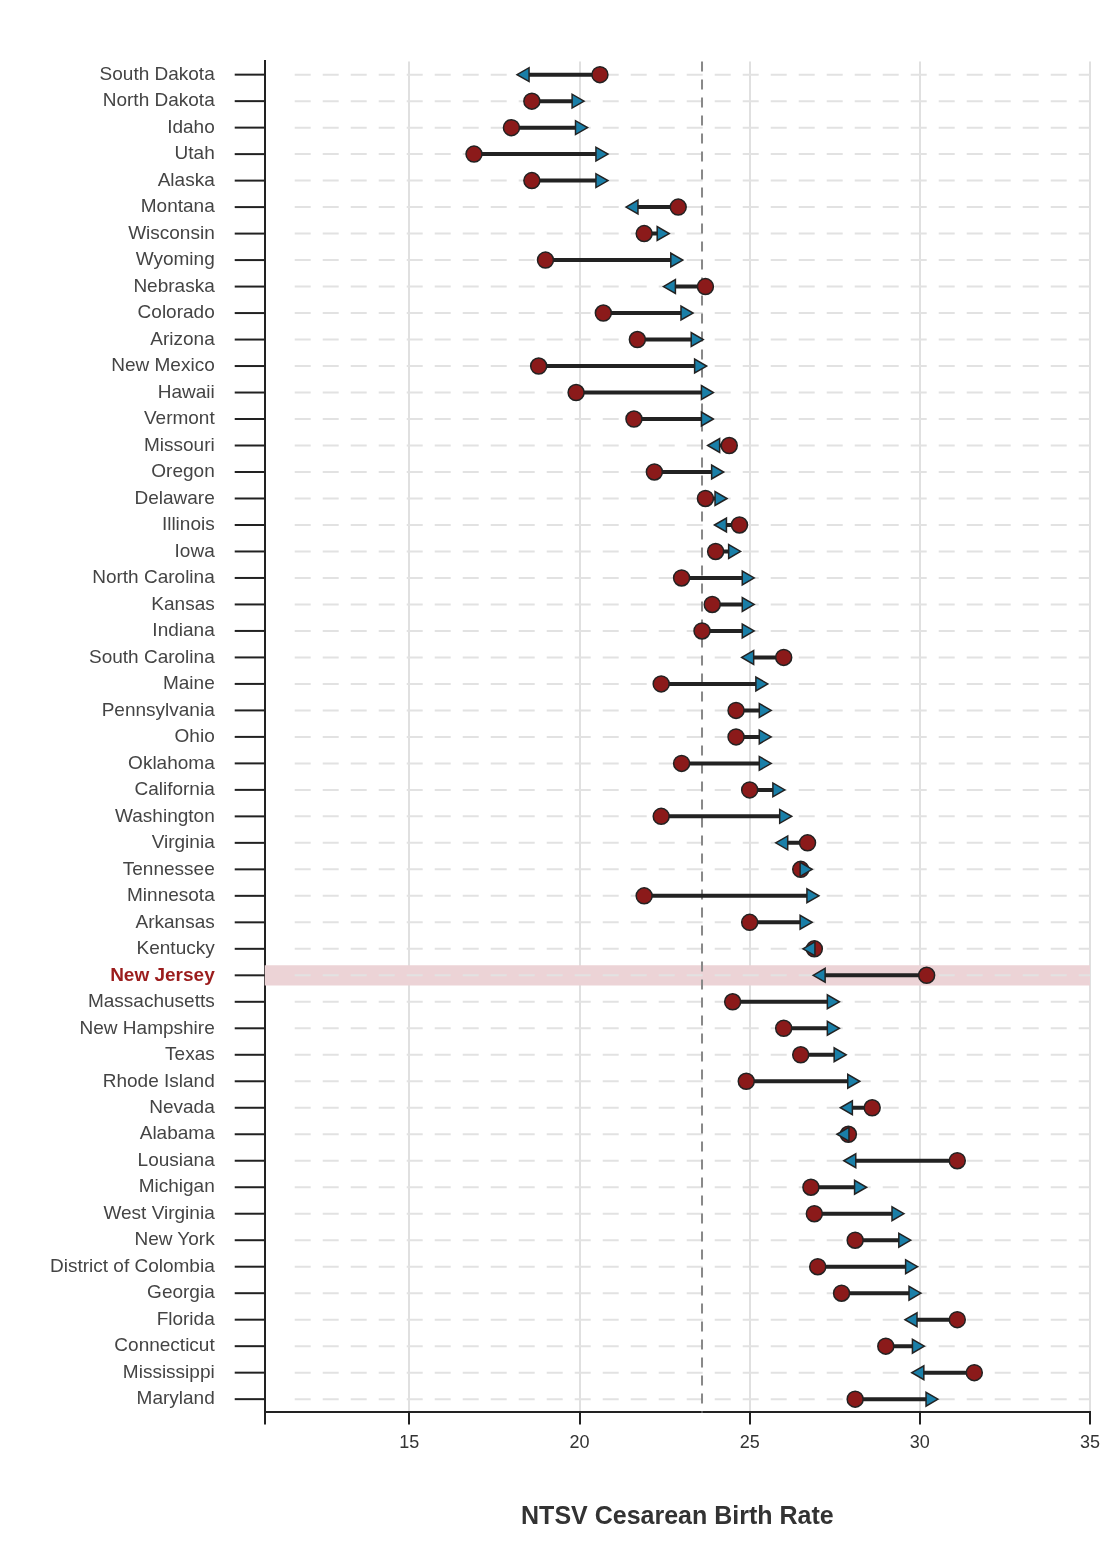  What do you see at coordinates (175, 1398) in the screenshot?
I see `y-tick-label: Maryland` at bounding box center [175, 1398].